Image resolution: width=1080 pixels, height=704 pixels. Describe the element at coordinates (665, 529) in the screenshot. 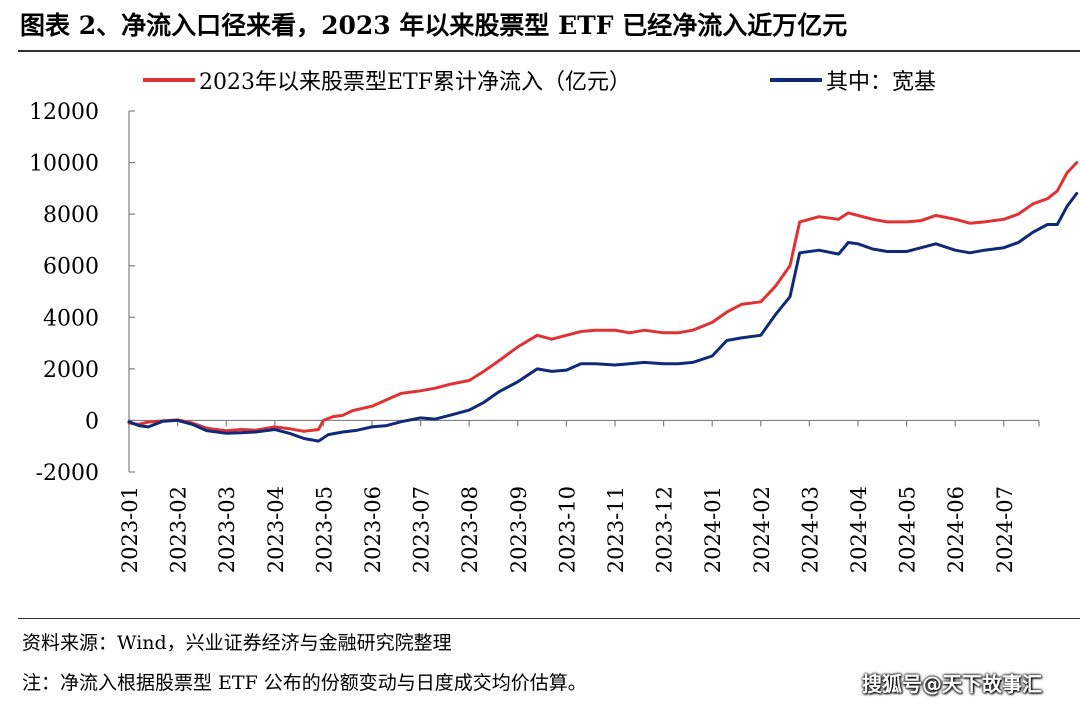

I see `x-tick-label: 2023-12` at that location.